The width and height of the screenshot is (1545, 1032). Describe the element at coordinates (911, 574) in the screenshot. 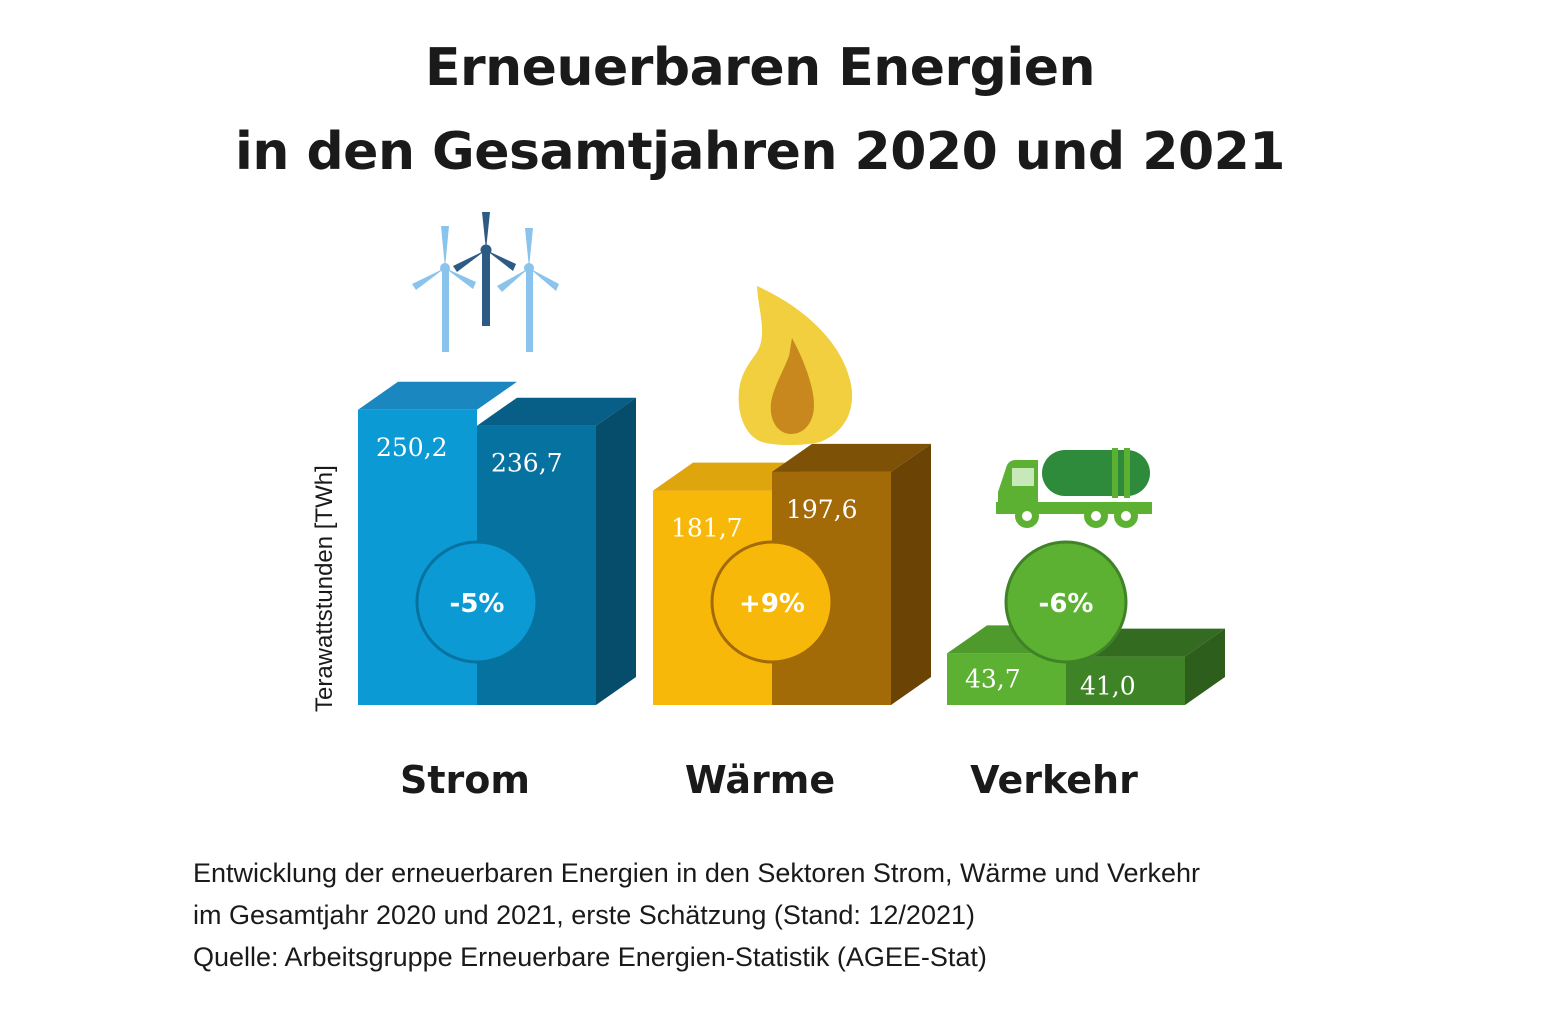

I see `bar-waerme-side` at that location.